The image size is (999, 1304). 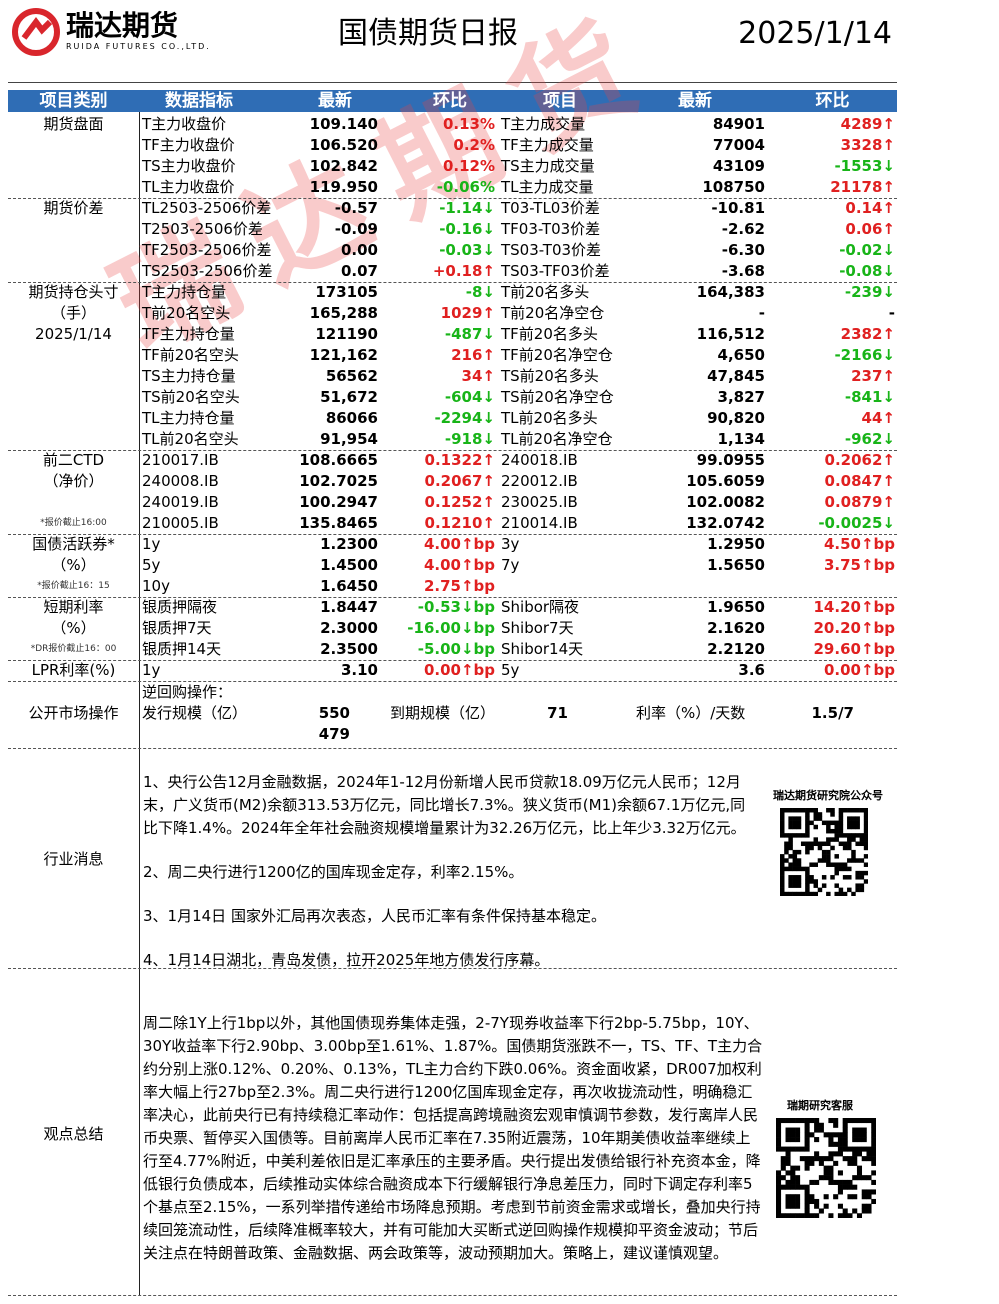 I want to click on value-cell: 0.07, so click(x=359, y=271).